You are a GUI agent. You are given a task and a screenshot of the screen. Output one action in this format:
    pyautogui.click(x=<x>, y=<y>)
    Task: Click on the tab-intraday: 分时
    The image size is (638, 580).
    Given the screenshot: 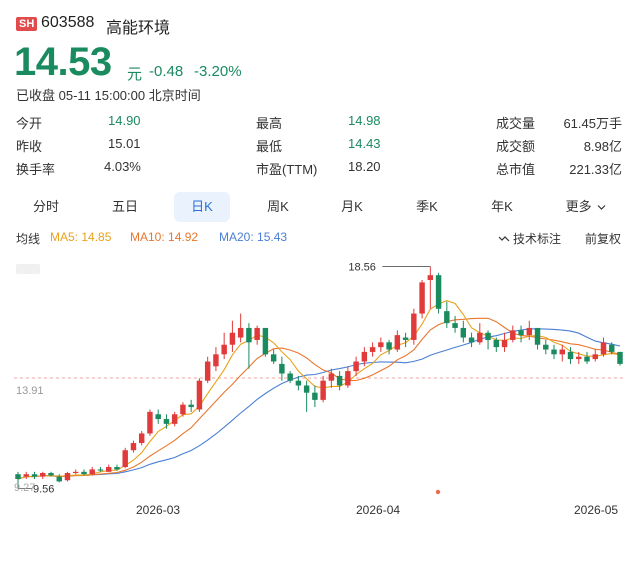 What is the action you would take?
    pyautogui.click(x=45, y=206)
    